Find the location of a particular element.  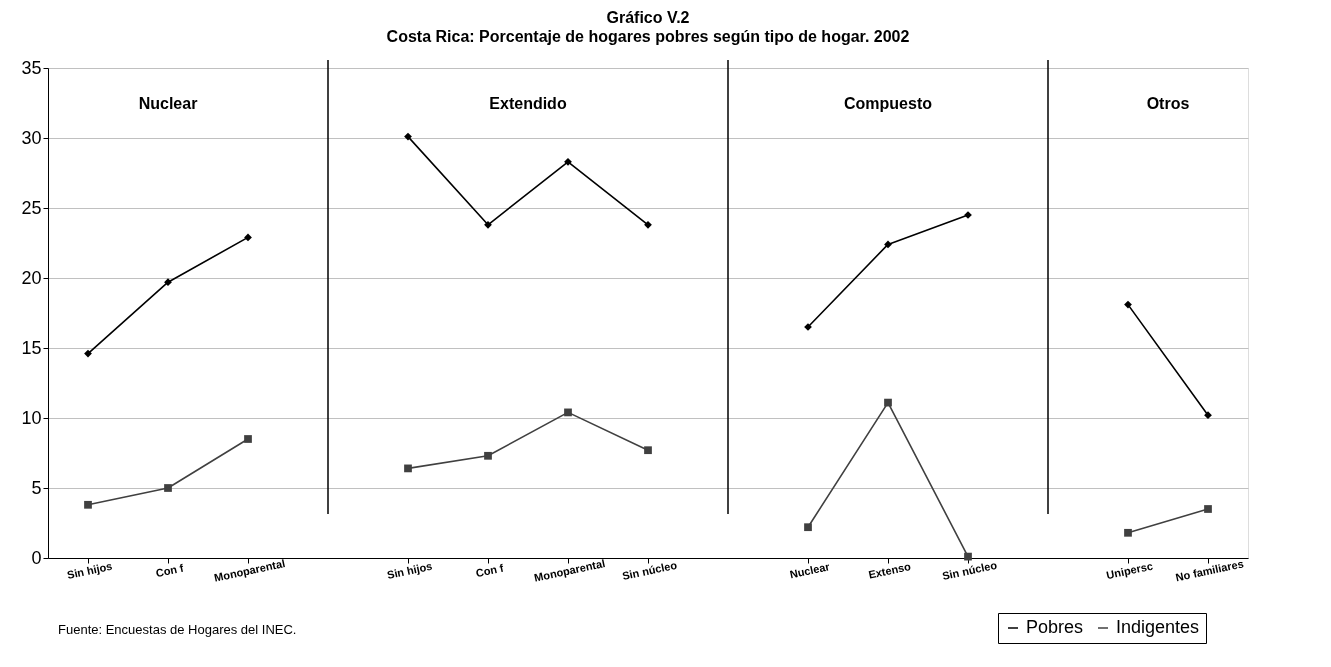

x-tick-label: No familiares is located at coordinates (1209, 570).